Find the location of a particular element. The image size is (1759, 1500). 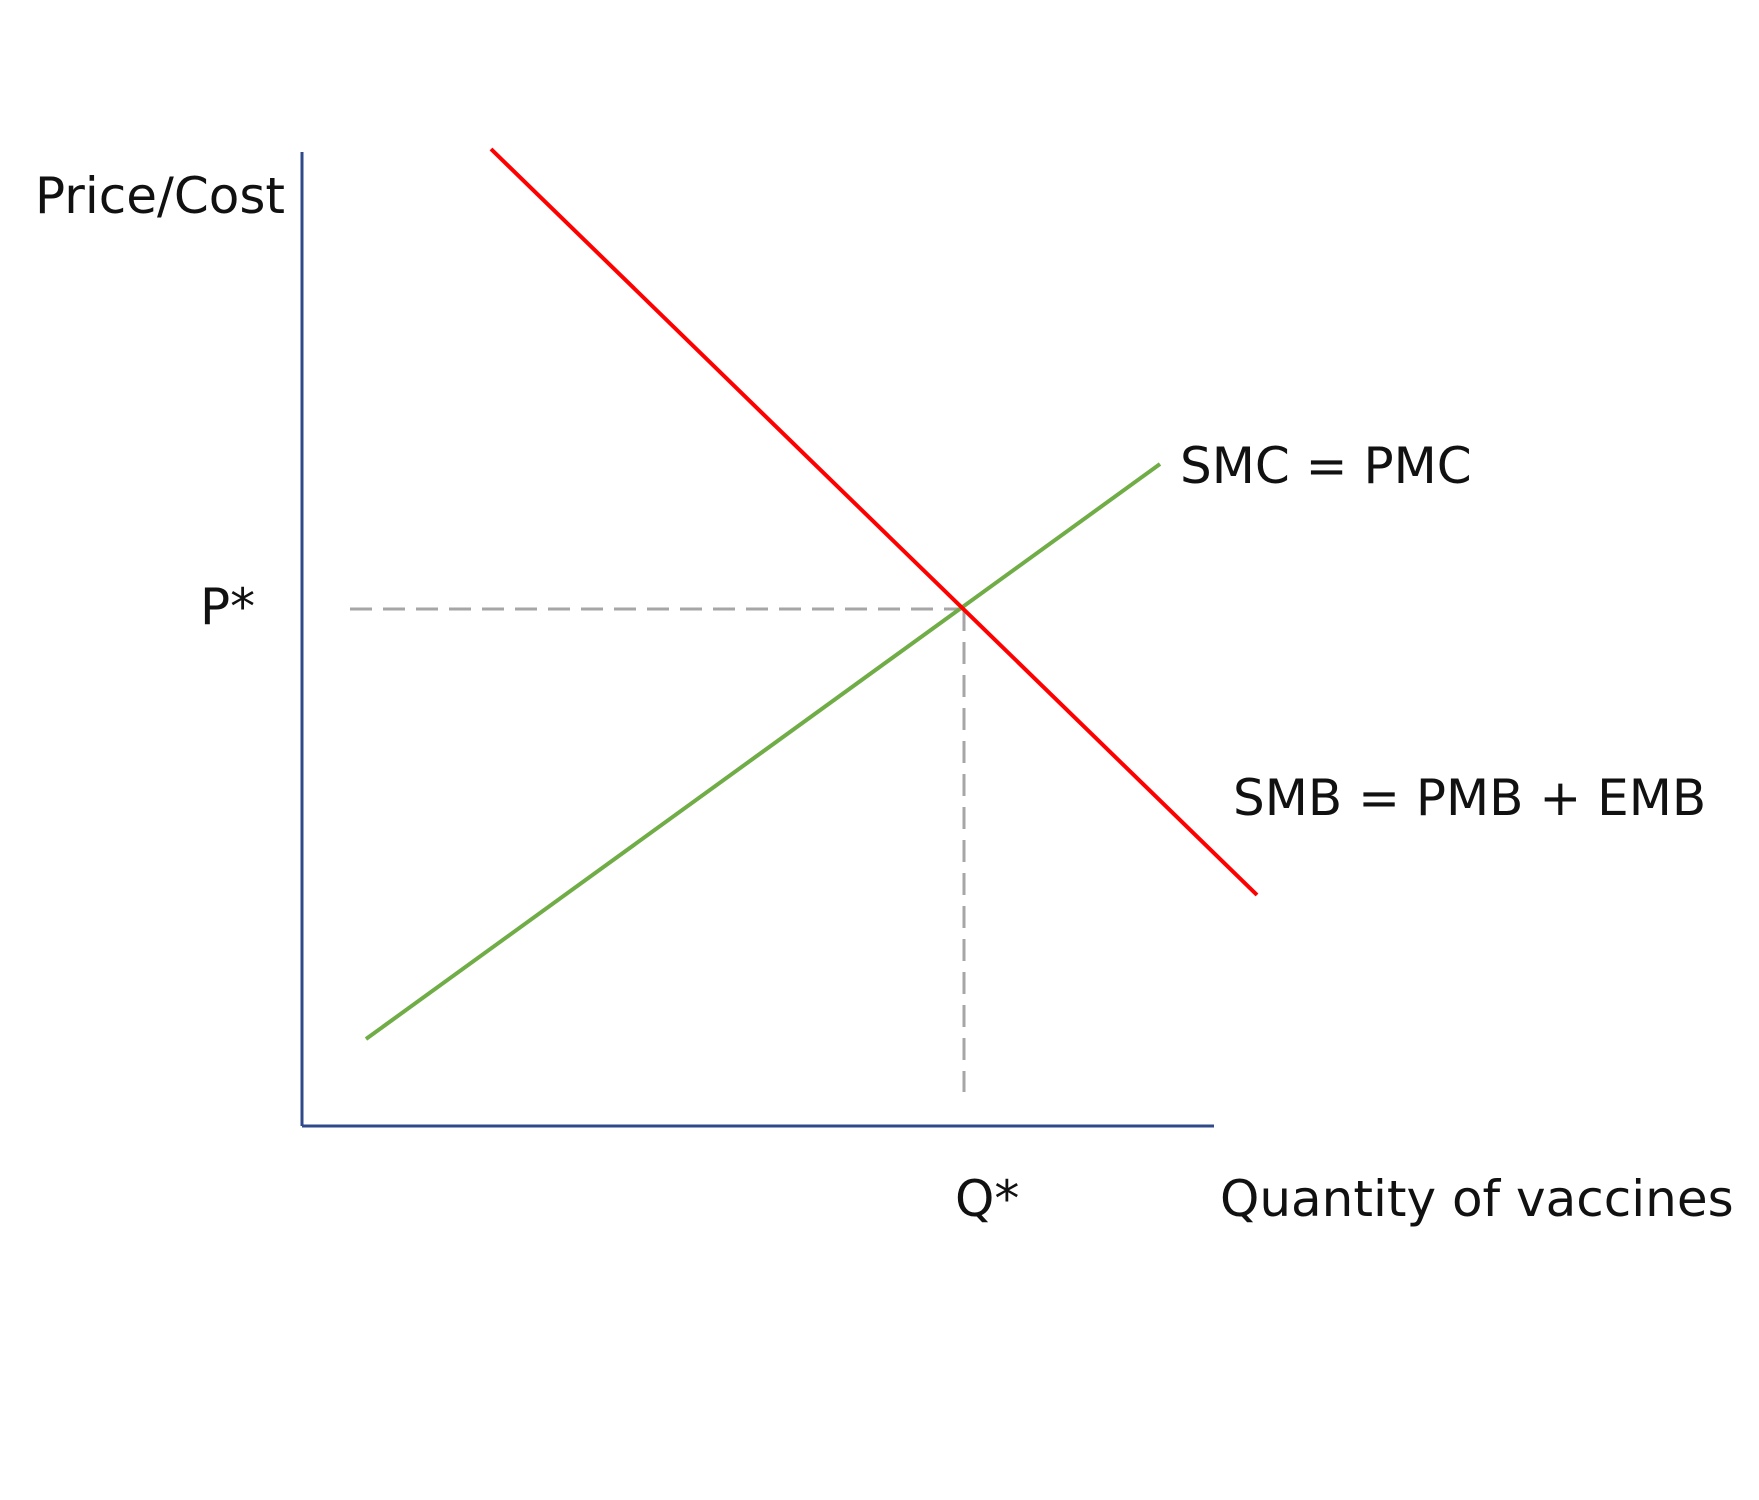

y-axis-label: Price/Cost is located at coordinates (160, 196).